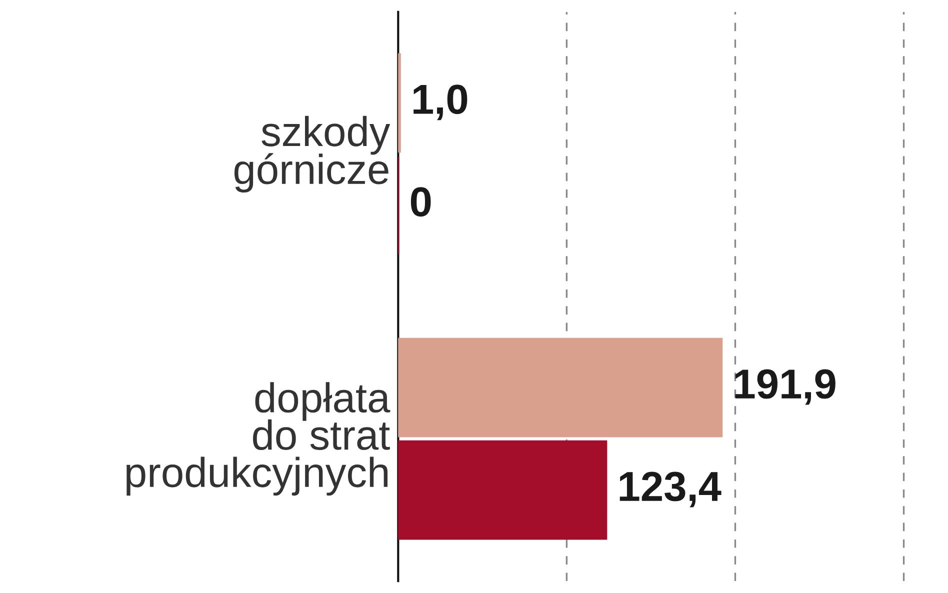 This screenshot has height=593, width=948. I want to click on y-tick-label: szkody górnicze, so click(312, 154).